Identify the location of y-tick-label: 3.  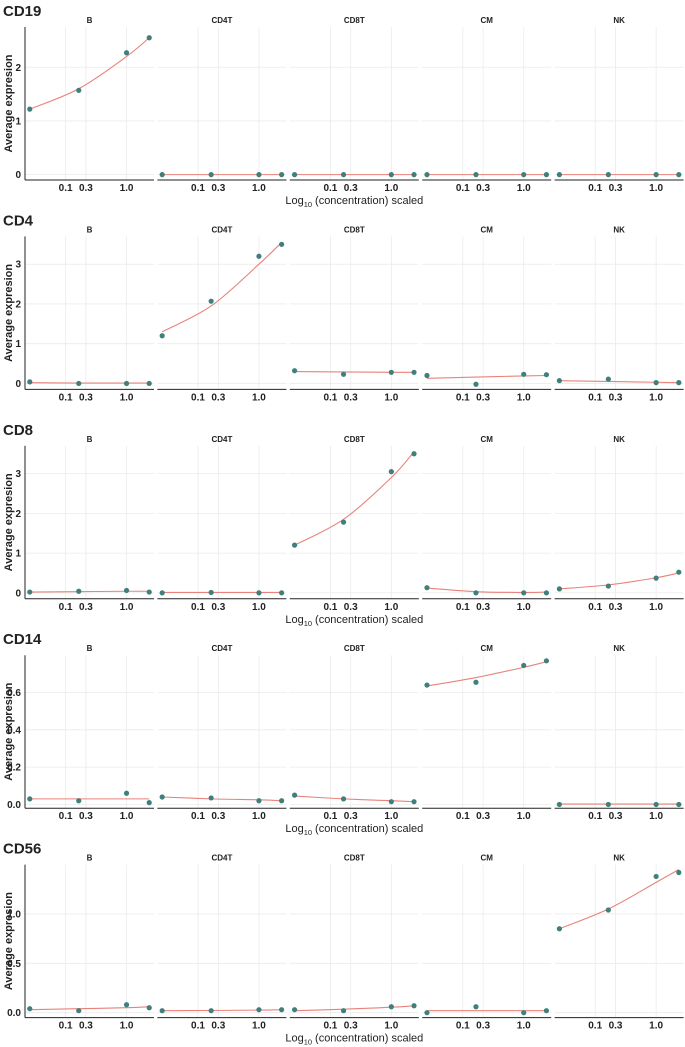
(18, 474).